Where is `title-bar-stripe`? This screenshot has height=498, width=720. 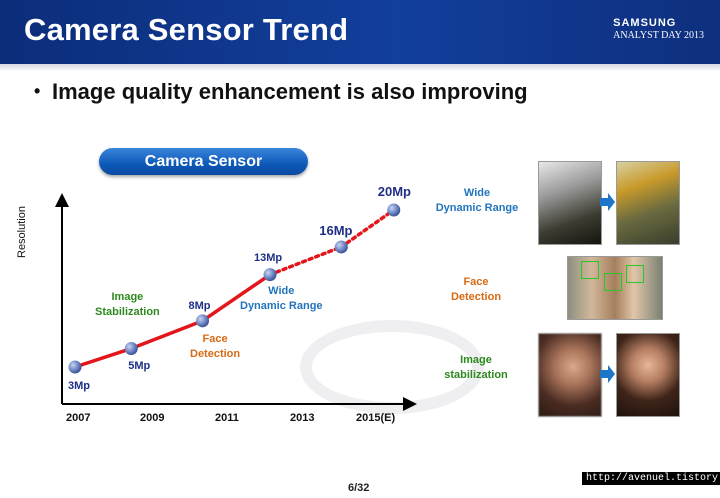 title-bar-stripe is located at coordinates (360, 67).